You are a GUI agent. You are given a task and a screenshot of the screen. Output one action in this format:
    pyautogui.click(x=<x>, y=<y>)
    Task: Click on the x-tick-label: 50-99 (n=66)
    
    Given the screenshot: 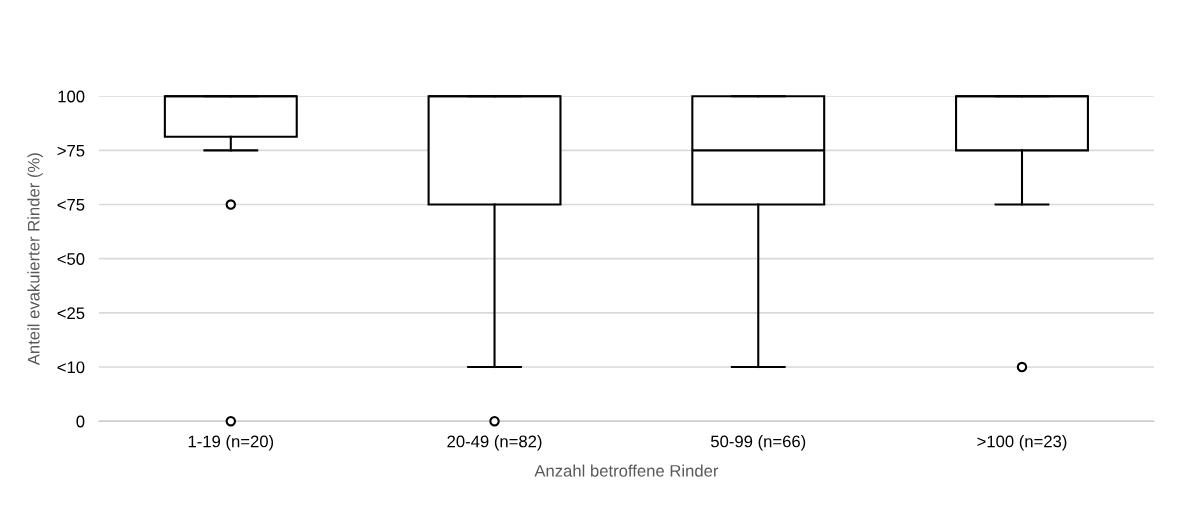 What is the action you would take?
    pyautogui.click(x=758, y=443)
    